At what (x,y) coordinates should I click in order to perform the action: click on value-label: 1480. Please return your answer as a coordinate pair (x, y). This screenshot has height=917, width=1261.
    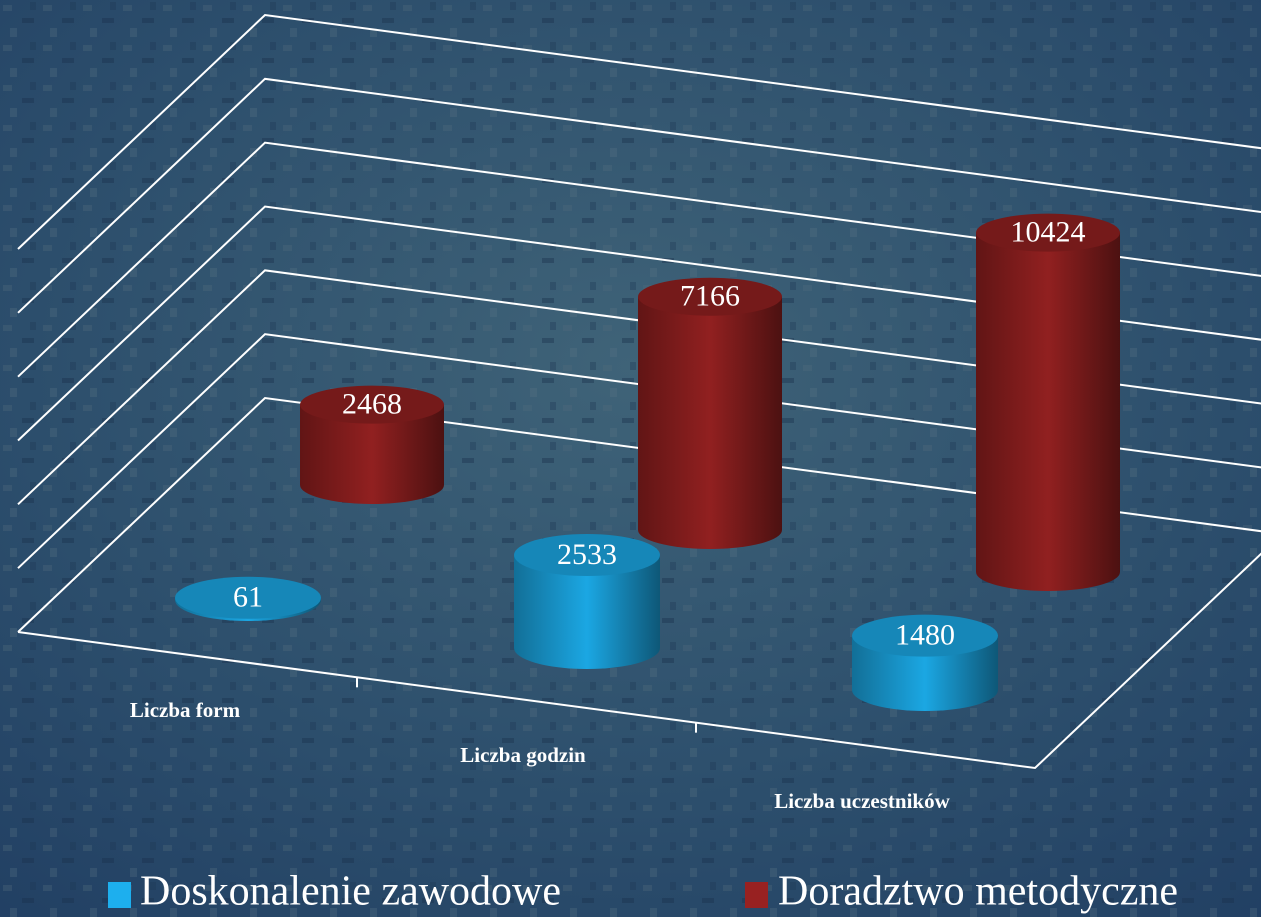
    Looking at the image, I should click on (925, 635).